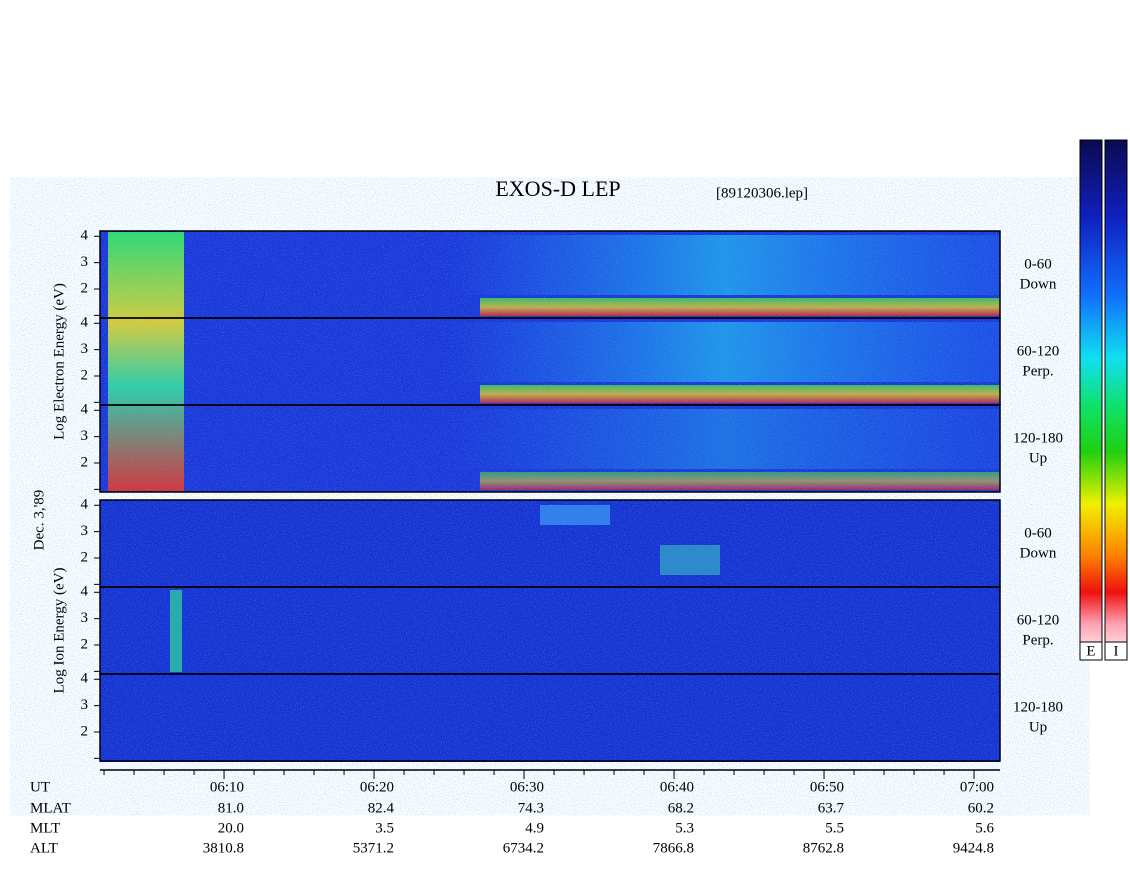 This screenshot has height=875, width=1130. What do you see at coordinates (227, 787) in the screenshot?
I see `x-tick-label: 06:10` at bounding box center [227, 787].